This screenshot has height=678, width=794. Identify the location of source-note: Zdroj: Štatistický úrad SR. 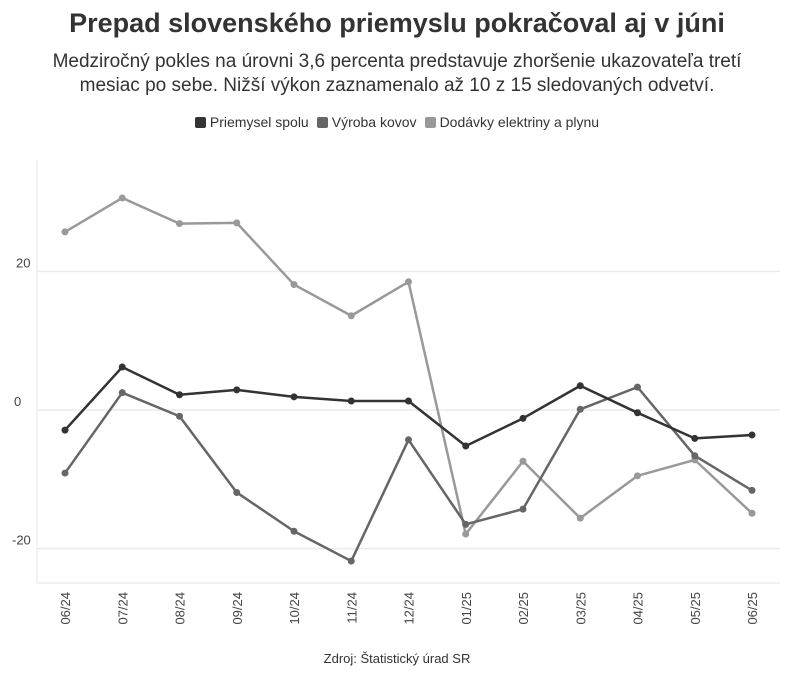
(397, 658).